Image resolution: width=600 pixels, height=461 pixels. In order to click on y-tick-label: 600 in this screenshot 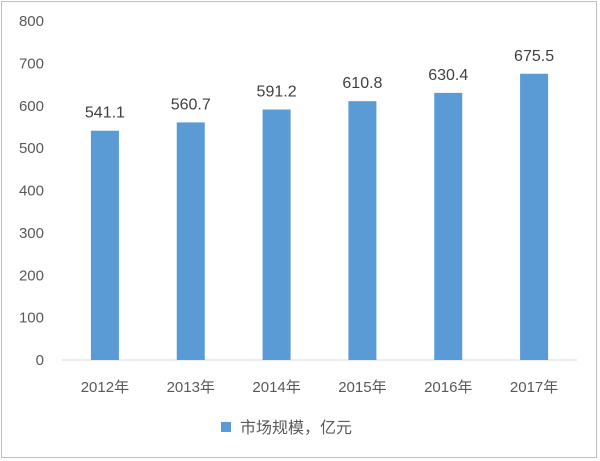, I will do `click(31, 106)`.